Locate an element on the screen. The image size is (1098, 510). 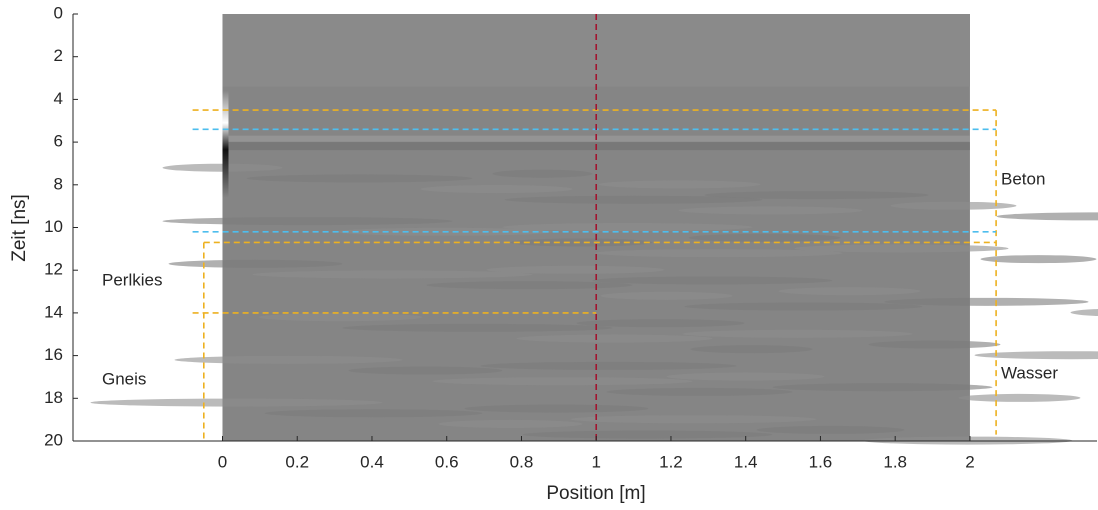
annotation: Wasser is located at coordinates (1029, 372).